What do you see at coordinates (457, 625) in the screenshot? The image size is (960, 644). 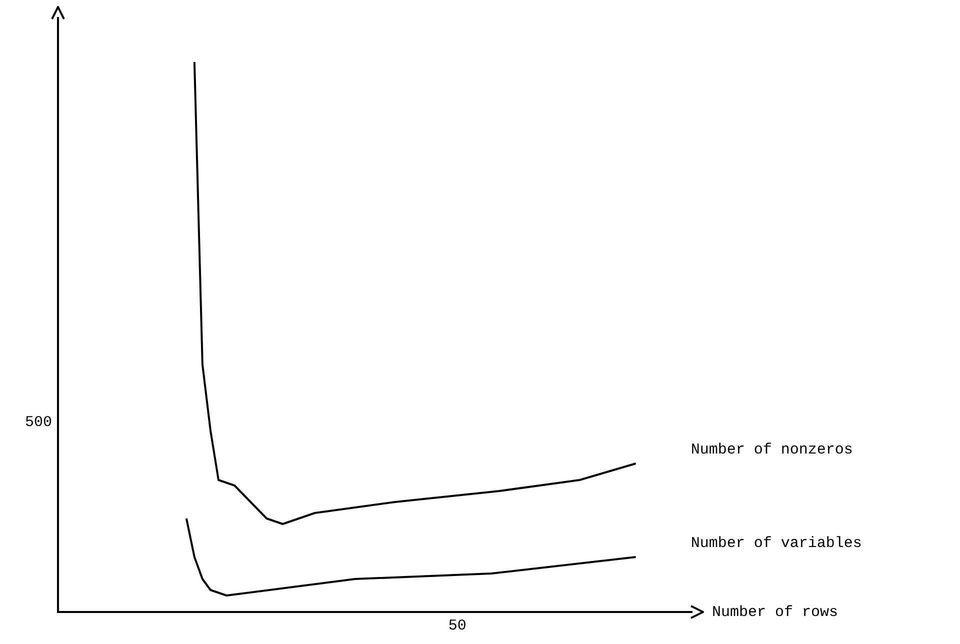 I see `text: 50` at bounding box center [457, 625].